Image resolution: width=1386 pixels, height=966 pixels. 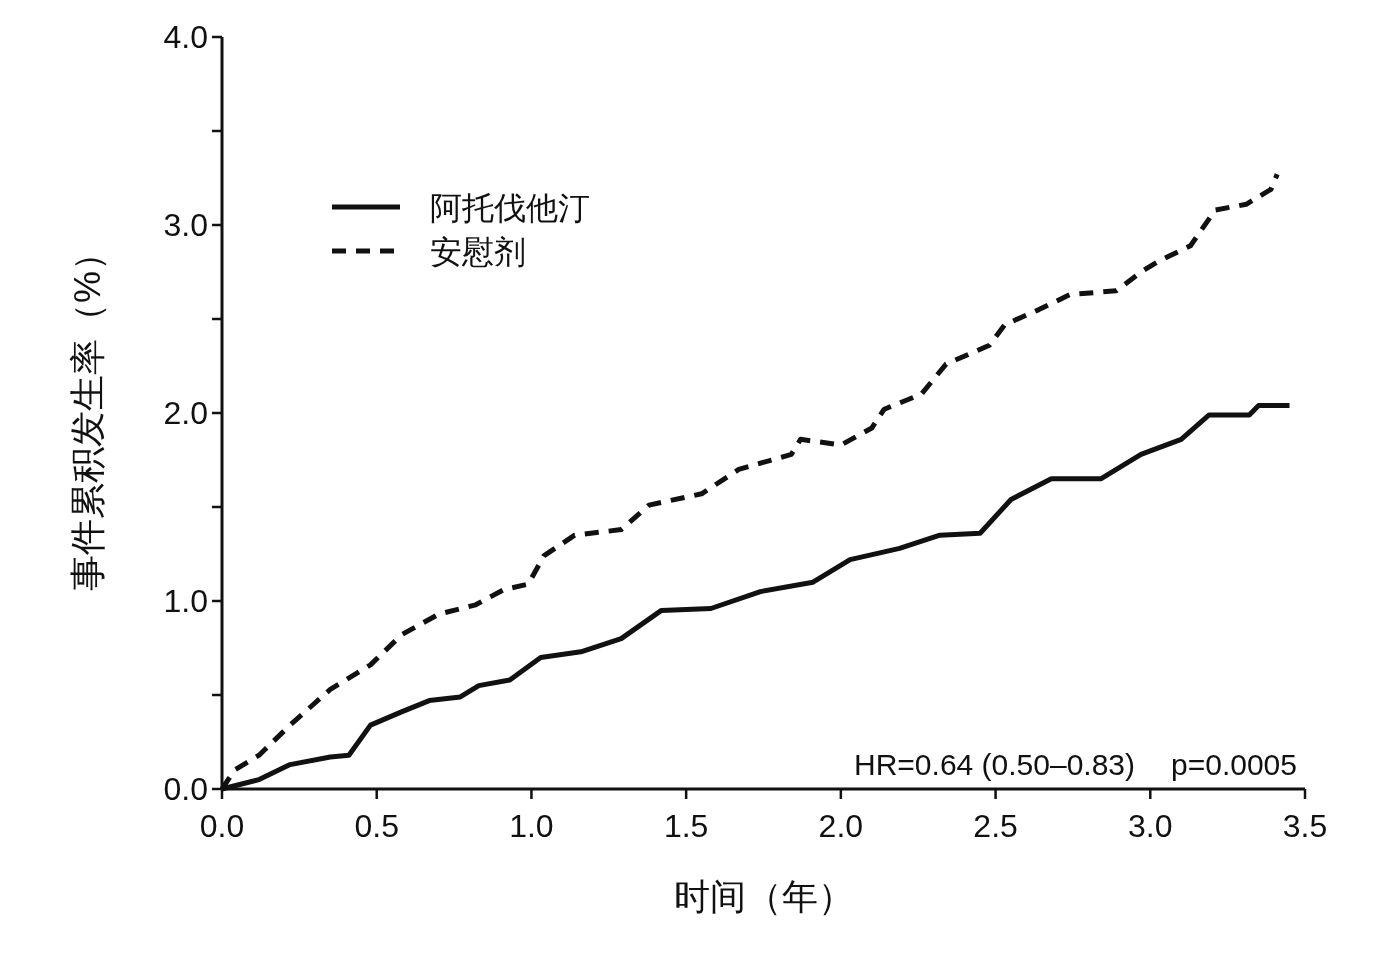 I want to click on x-tick-label: 2.0, so click(x=841, y=826).